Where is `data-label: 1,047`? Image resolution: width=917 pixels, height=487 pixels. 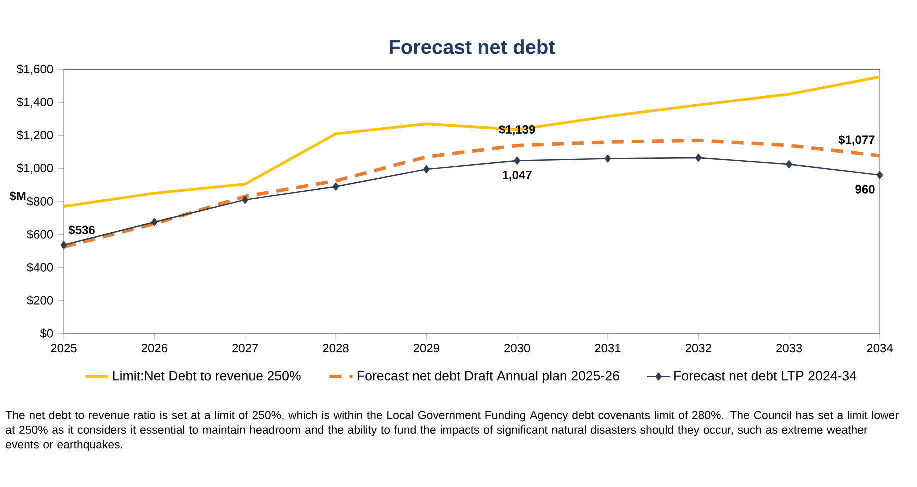 data-label: 1,047 is located at coordinates (517, 176).